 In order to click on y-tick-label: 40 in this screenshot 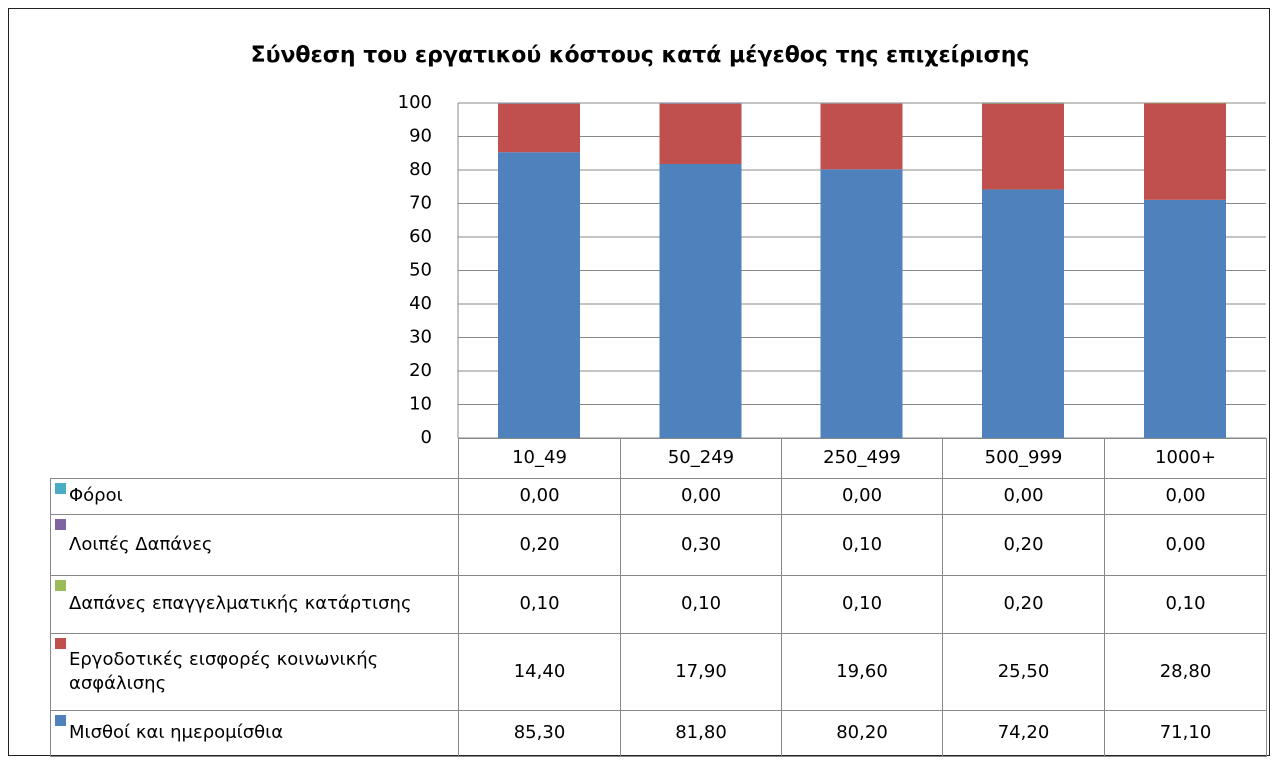, I will do `click(420, 303)`.